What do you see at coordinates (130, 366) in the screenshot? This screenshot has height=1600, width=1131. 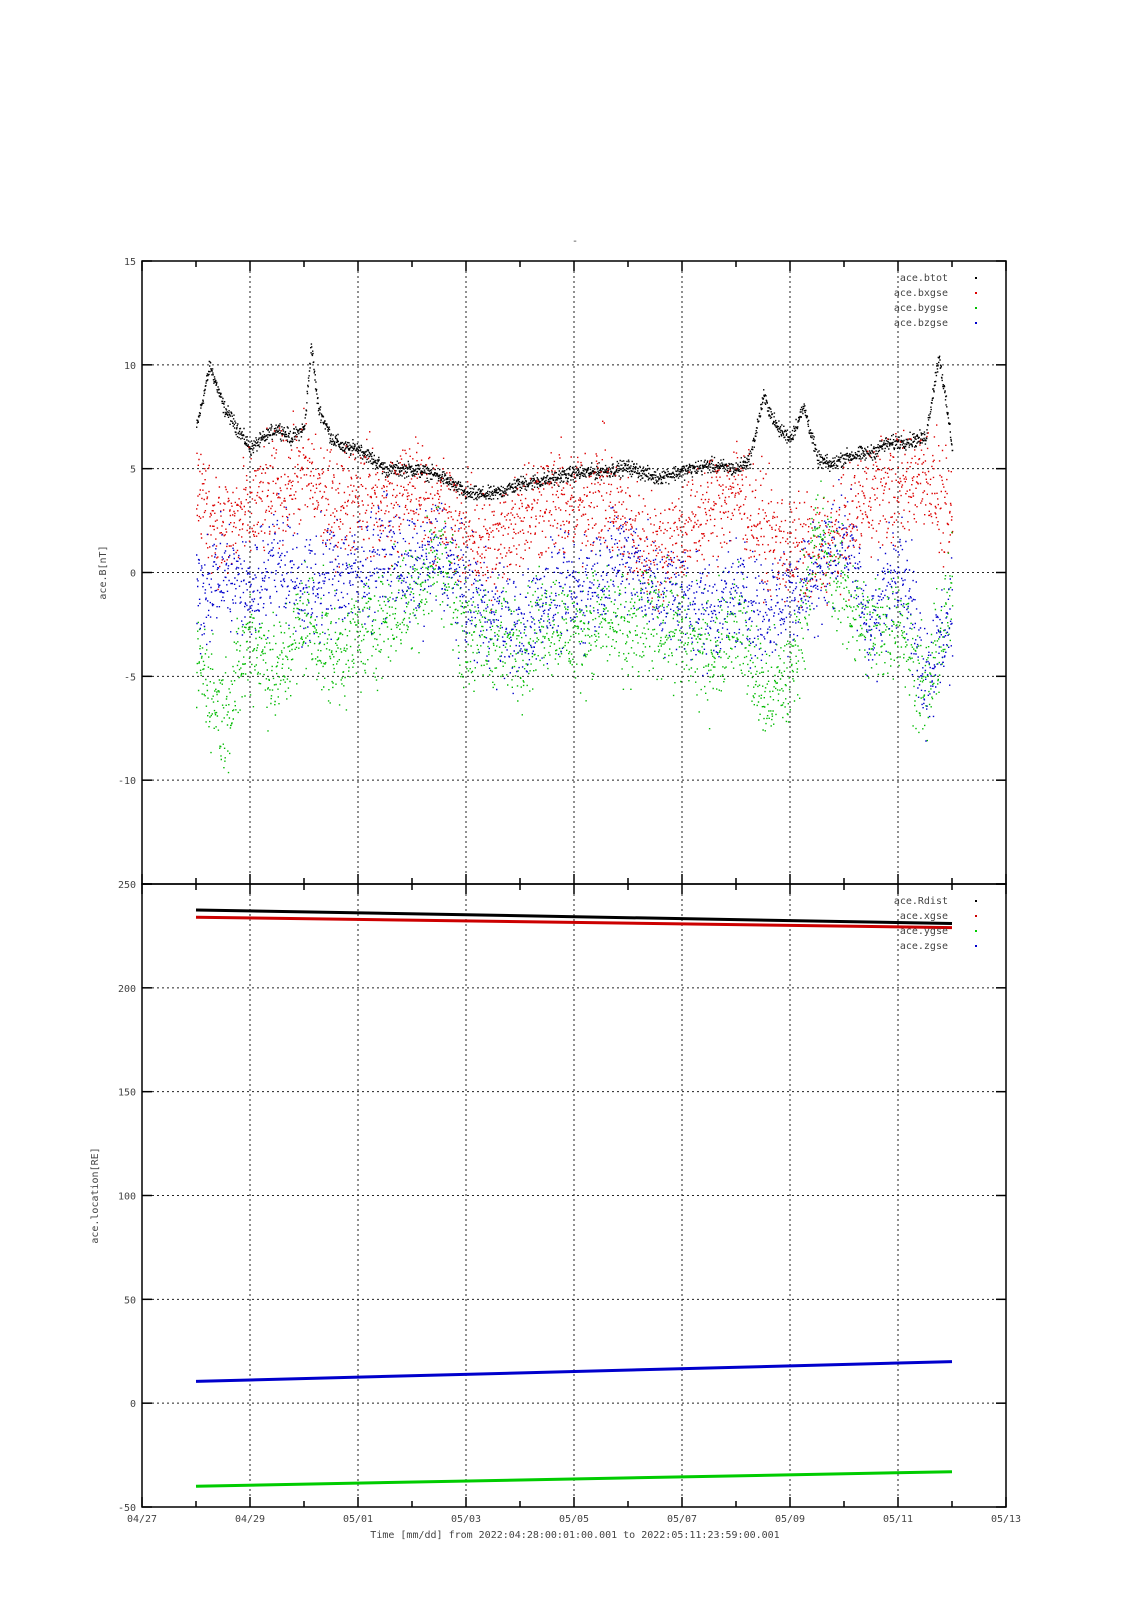 I see `y-tick-label: 10` at bounding box center [130, 366].